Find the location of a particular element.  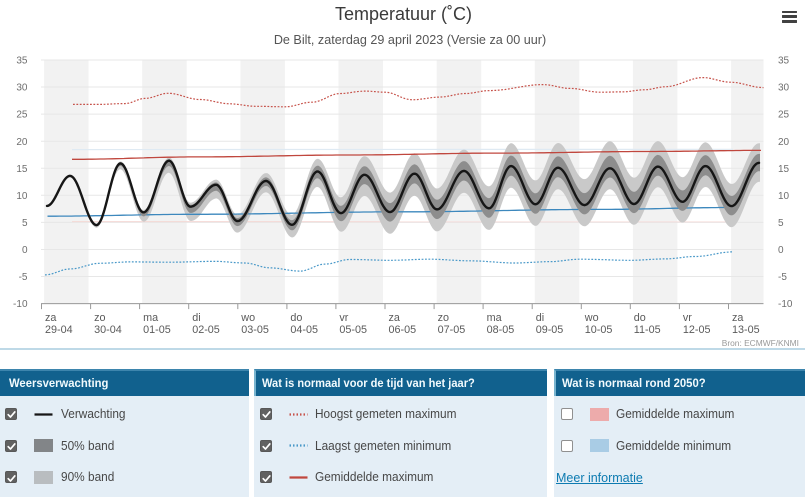

svg-text: 09-05 is located at coordinates (550, 330).